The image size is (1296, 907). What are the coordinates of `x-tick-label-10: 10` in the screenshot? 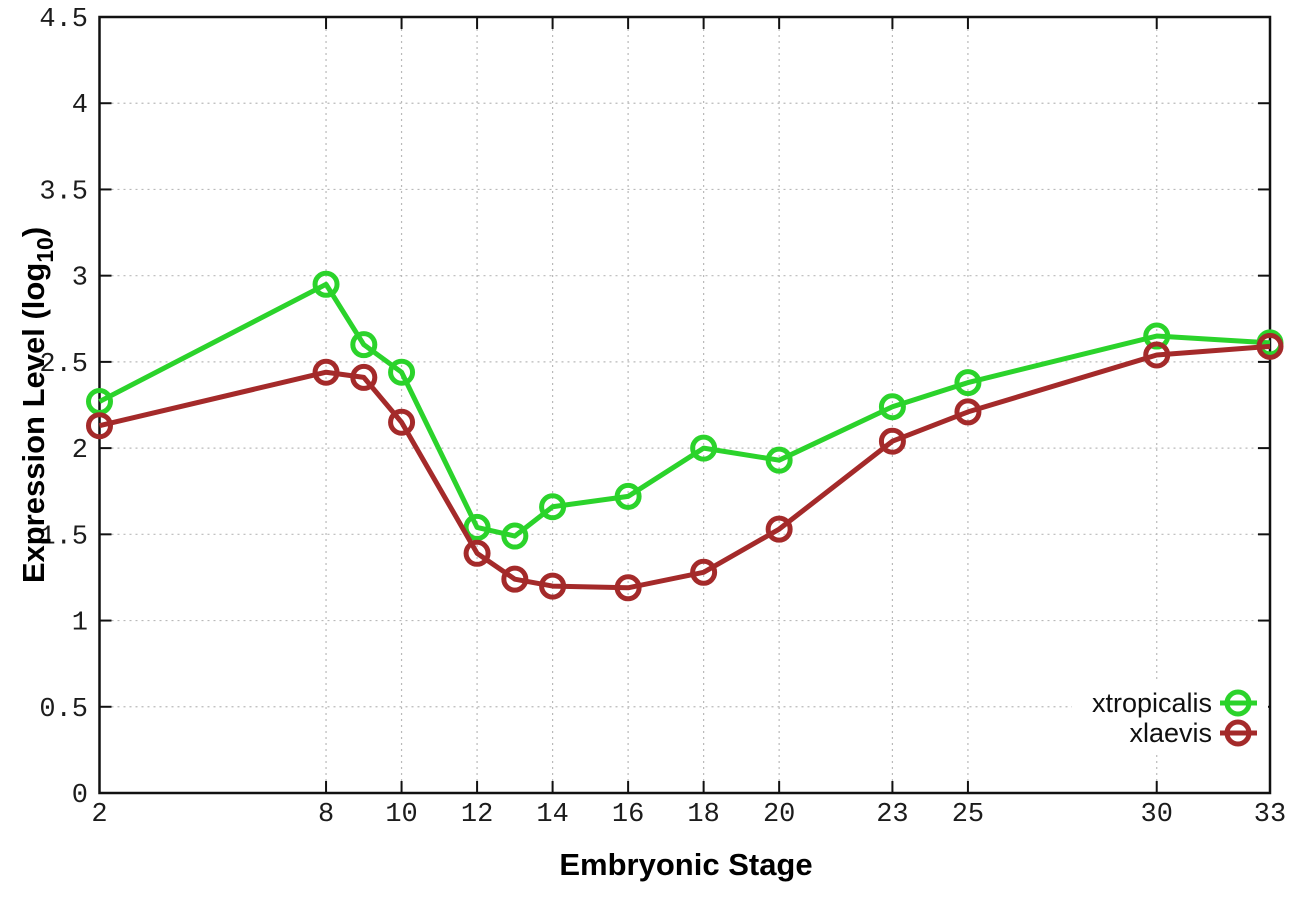 It's located at (401, 815).